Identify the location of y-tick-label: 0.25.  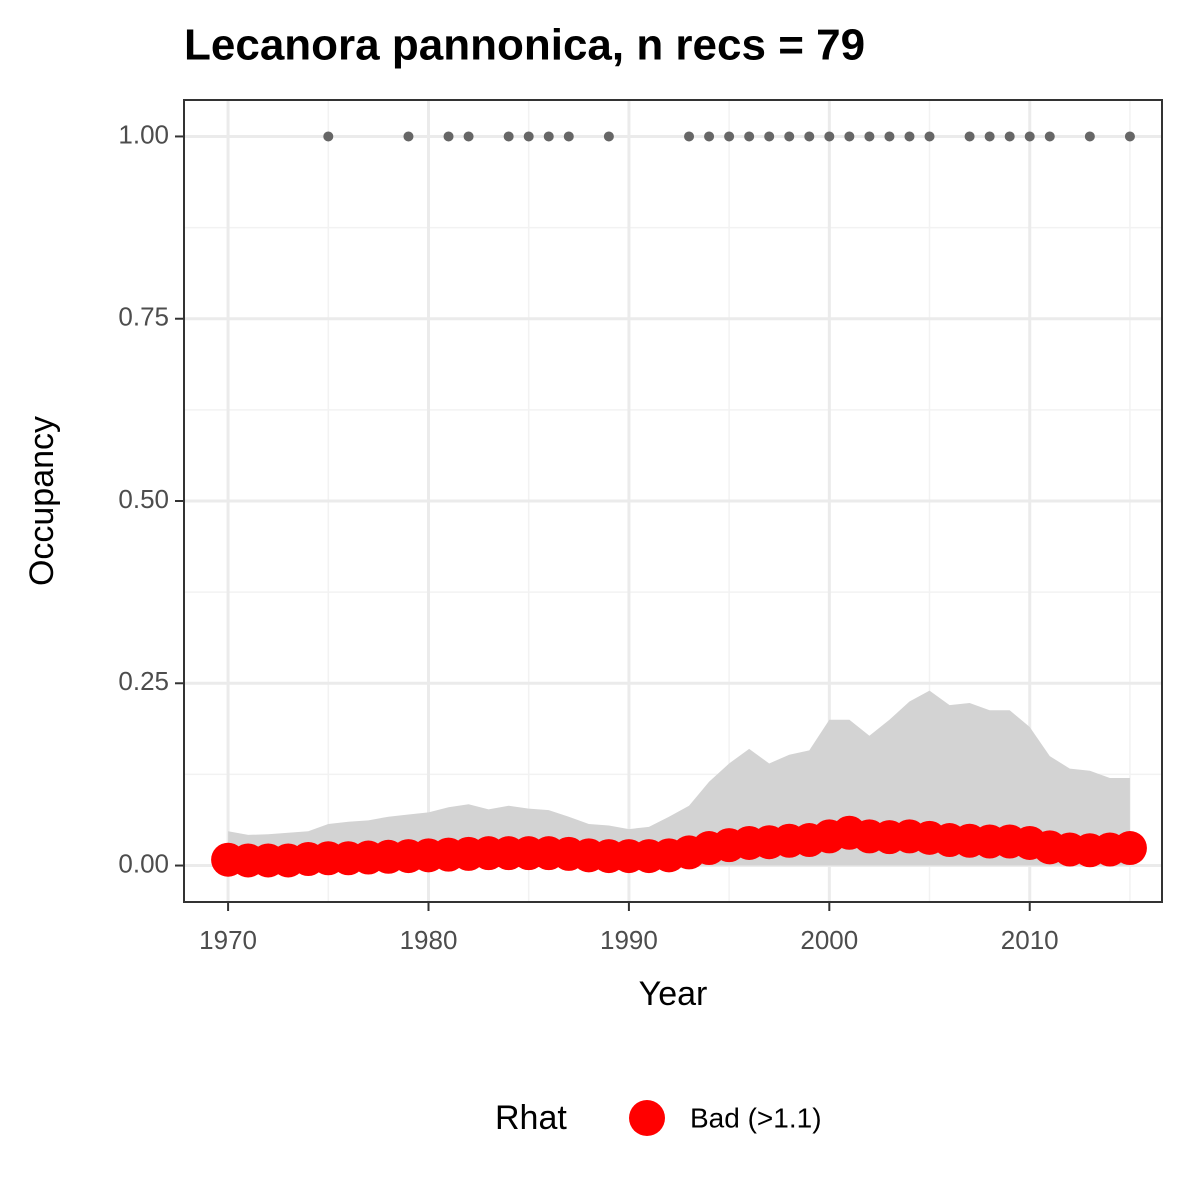
(143, 681).